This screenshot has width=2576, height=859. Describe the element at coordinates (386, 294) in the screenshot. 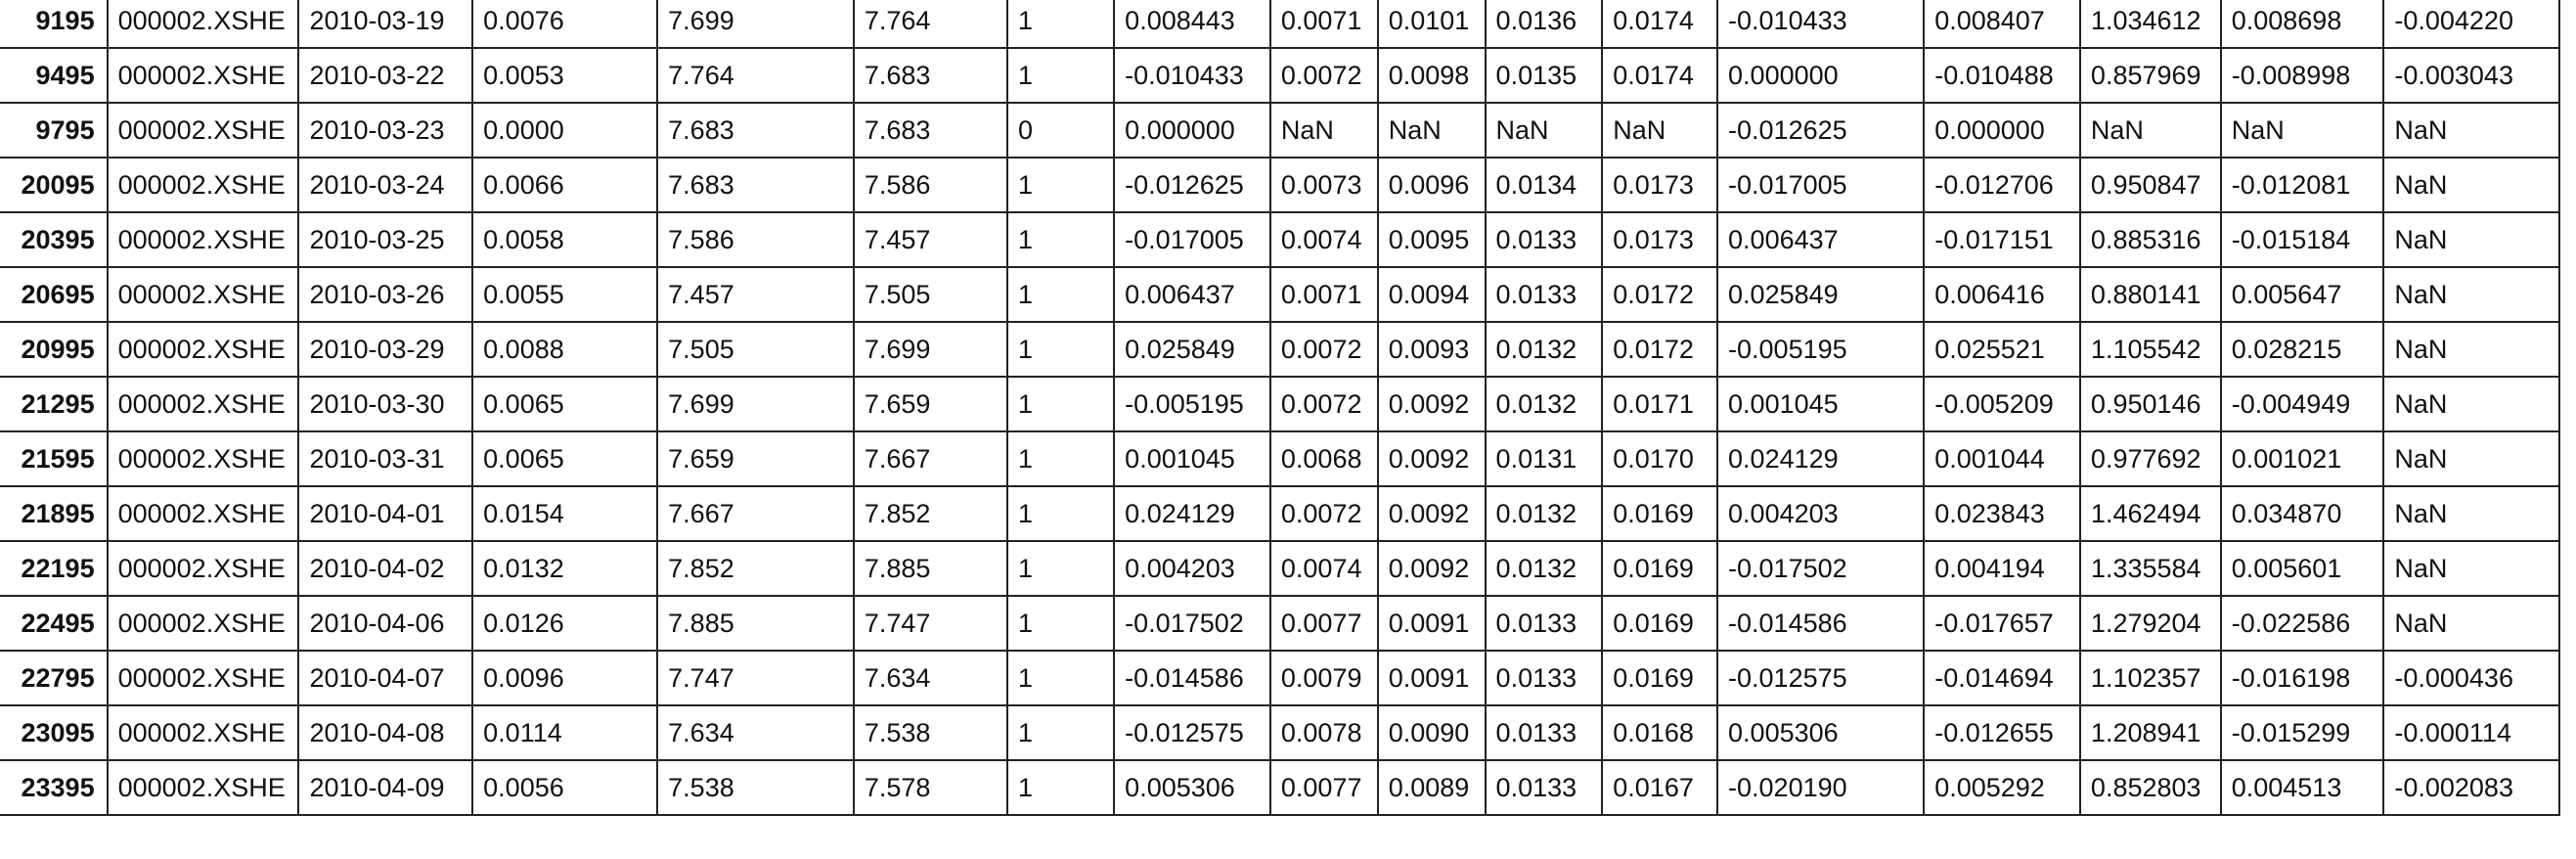

I see `table-cell: 2010-03-26` at that location.